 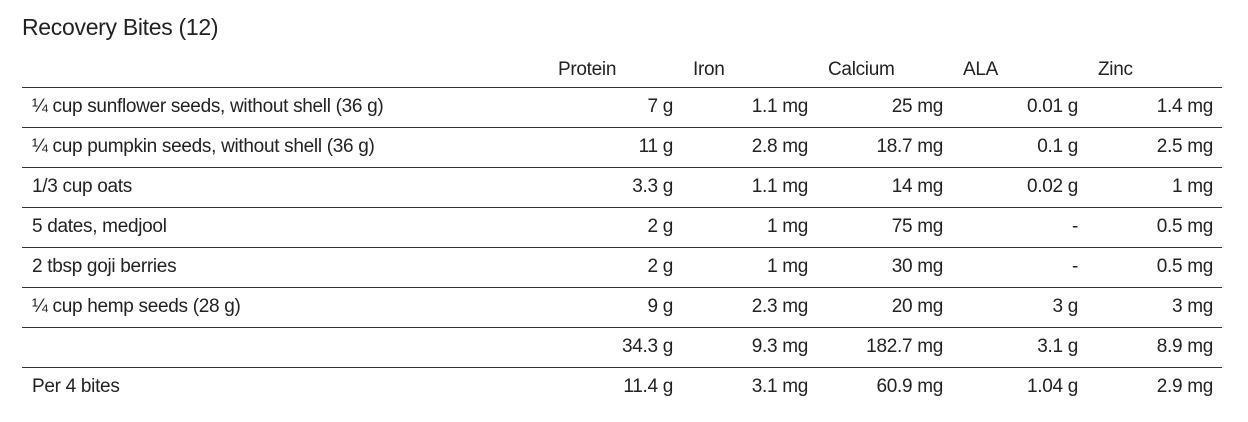 I want to click on cell: 7 g, so click(x=660, y=106).